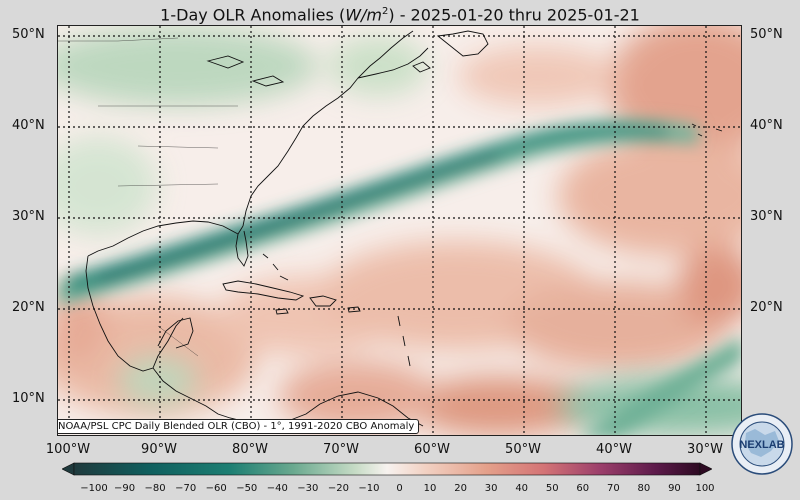 The height and width of the screenshot is (500, 800). I want to click on lat-label-left-40: 40°N, so click(28, 125).